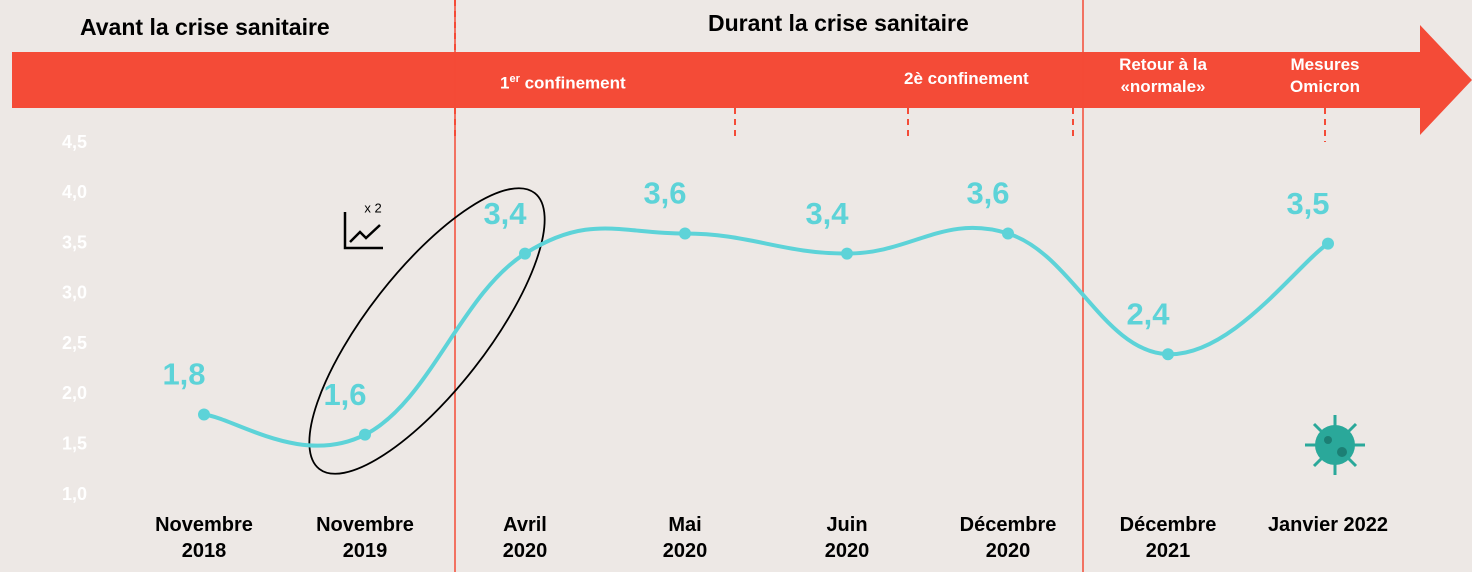 The height and width of the screenshot is (572, 1472). I want to click on y-tick-label: 3,5, so click(74, 242).